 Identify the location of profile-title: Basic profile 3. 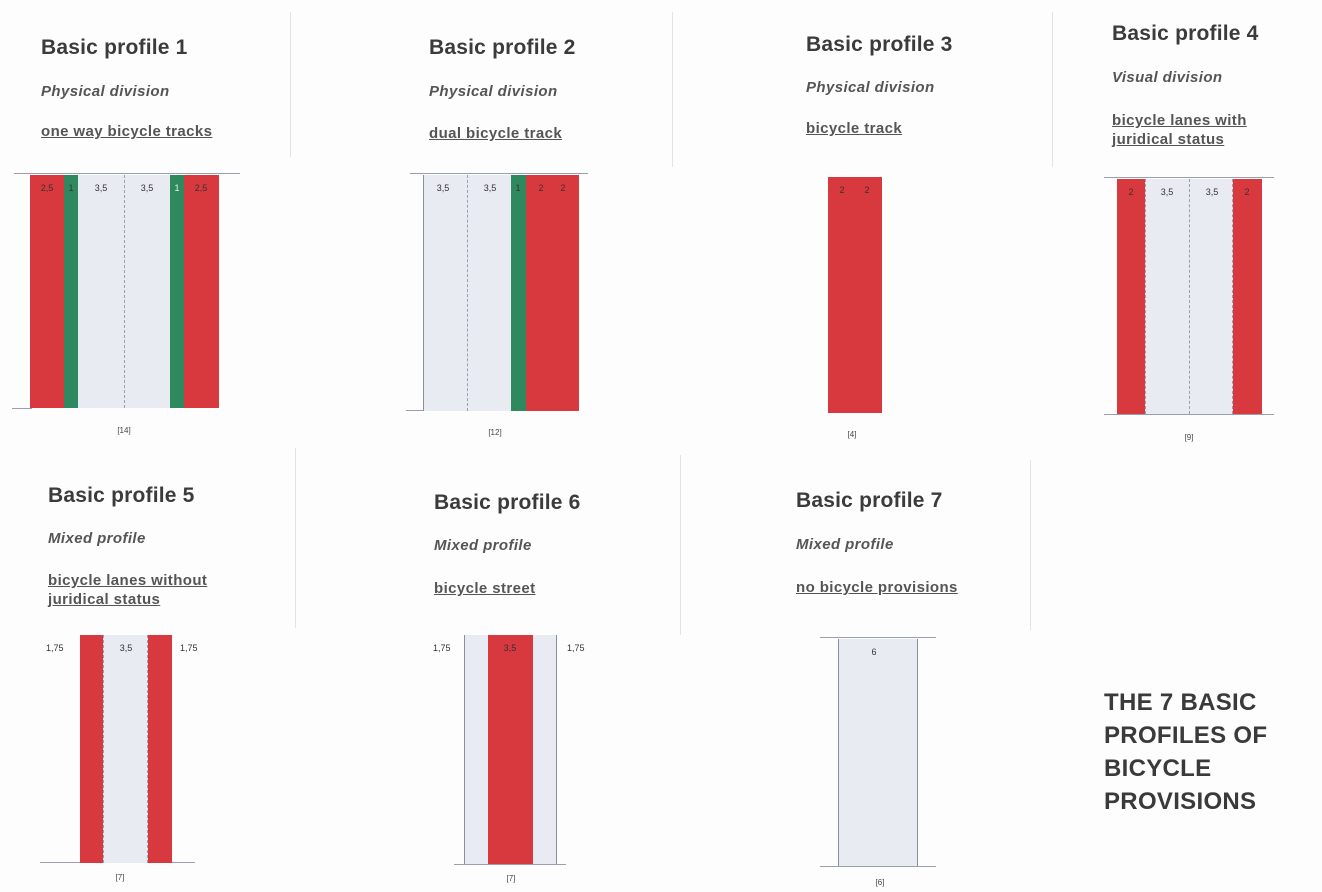
(879, 44).